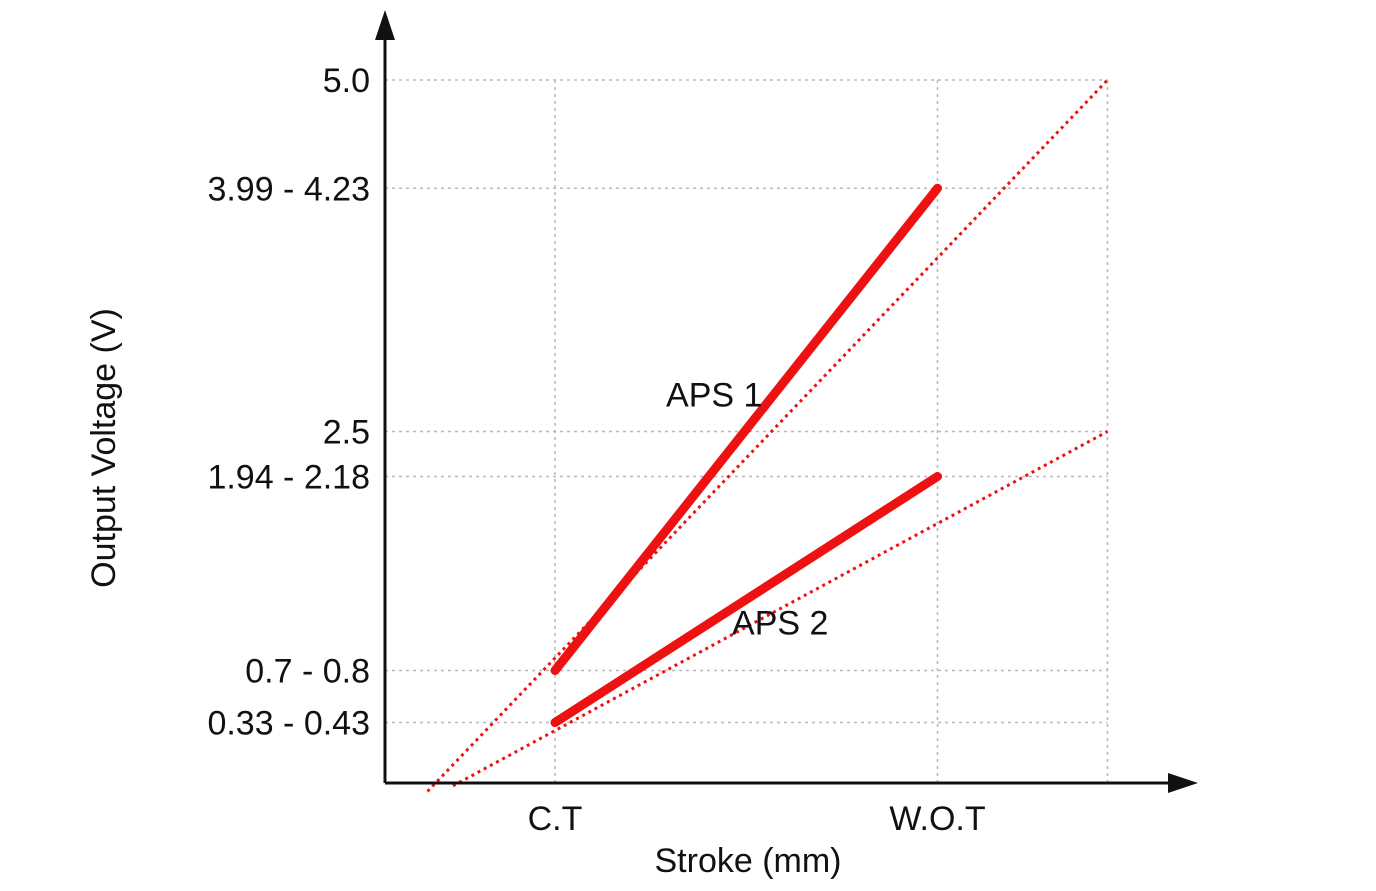  I want to click on x-tick-label-w-o-t: W.O.T, so click(937, 819).